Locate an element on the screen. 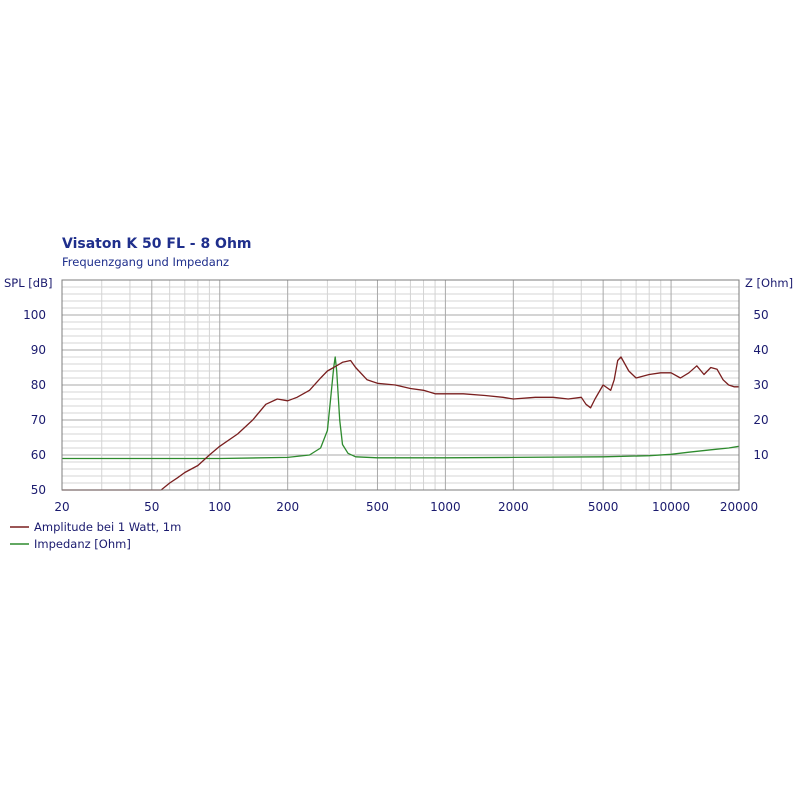 The width and height of the screenshot is (800, 800). series-lines is located at coordinates (401, 423).